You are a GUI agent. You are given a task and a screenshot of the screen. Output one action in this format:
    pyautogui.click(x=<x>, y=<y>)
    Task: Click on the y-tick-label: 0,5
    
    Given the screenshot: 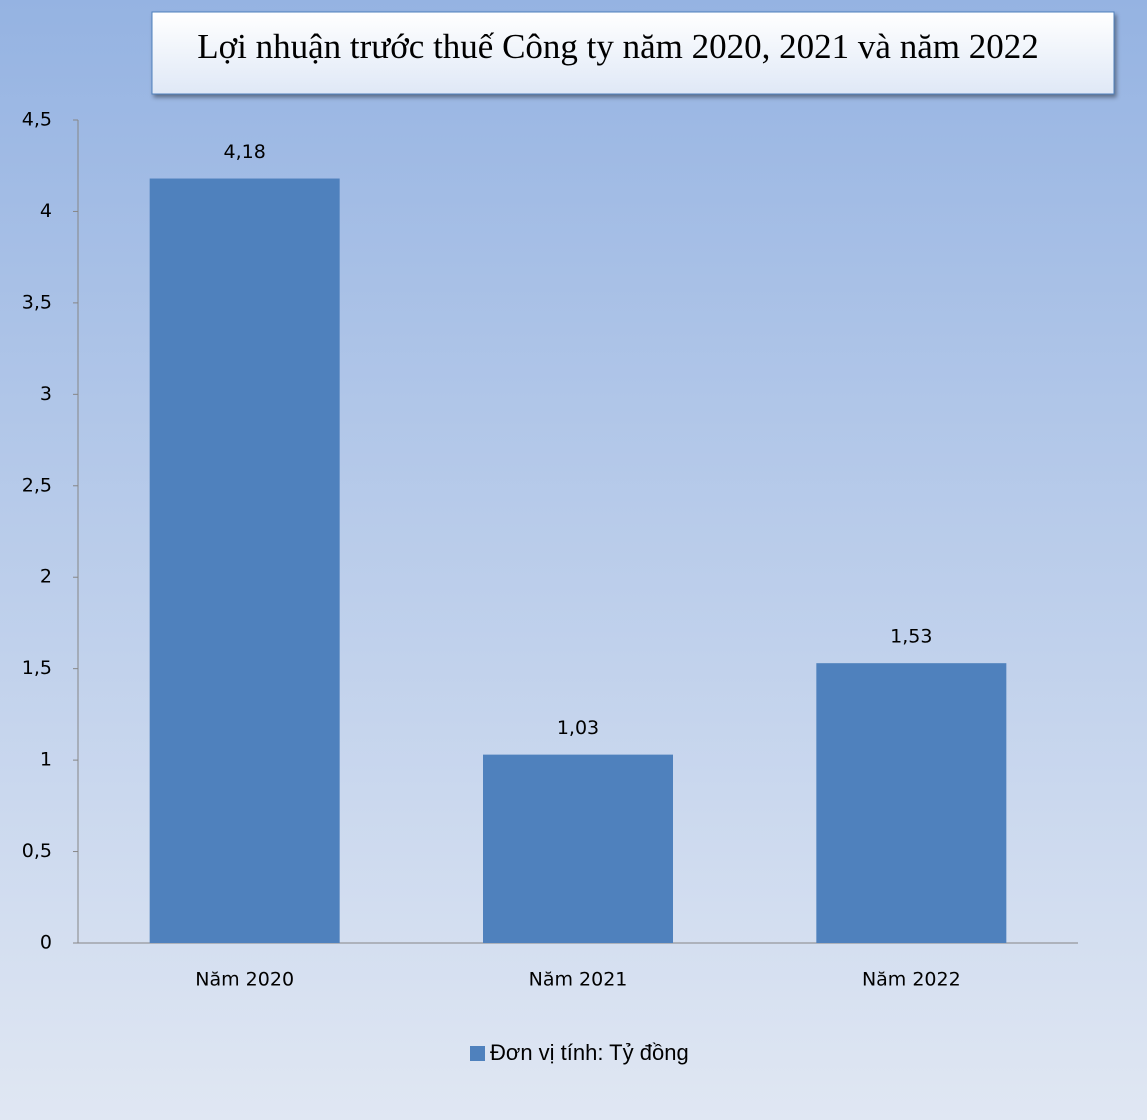 What is the action you would take?
    pyautogui.click(x=37, y=851)
    